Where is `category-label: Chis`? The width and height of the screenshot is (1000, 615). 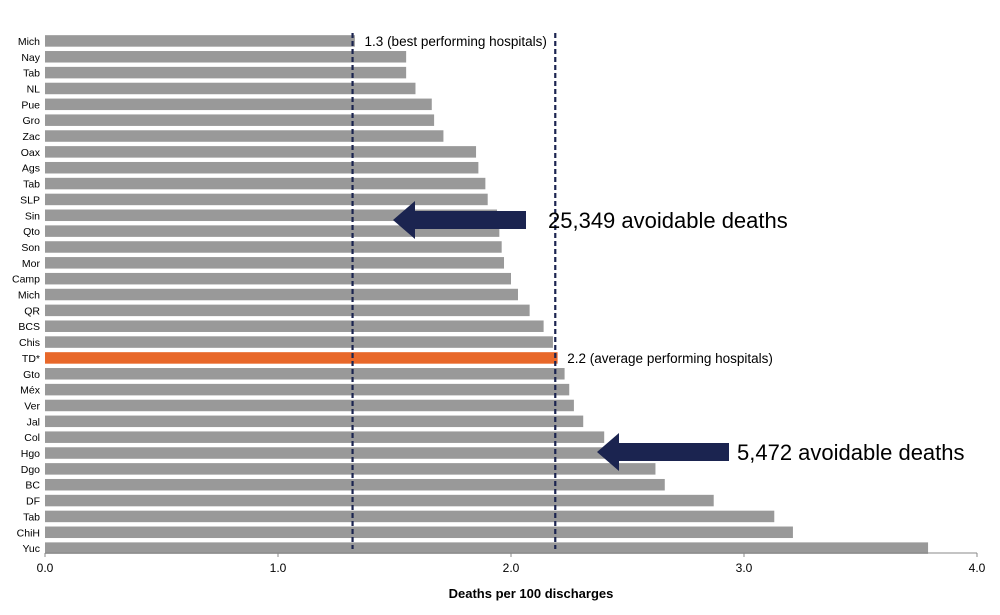
category-label: Chis is located at coordinates (29, 343).